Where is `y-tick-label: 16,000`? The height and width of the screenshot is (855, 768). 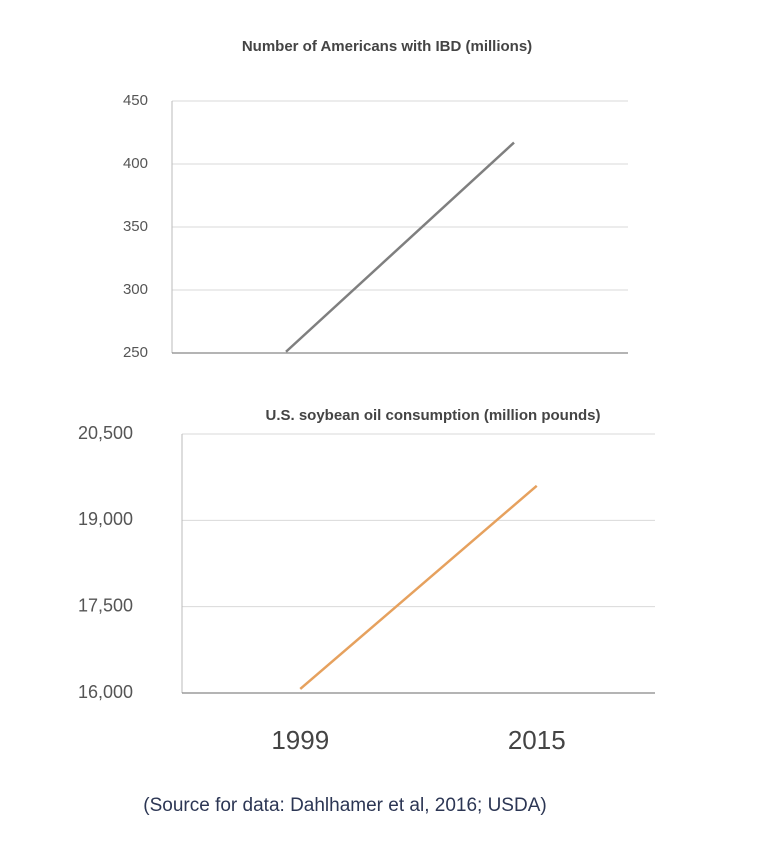 y-tick-label: 16,000 is located at coordinates (105, 692).